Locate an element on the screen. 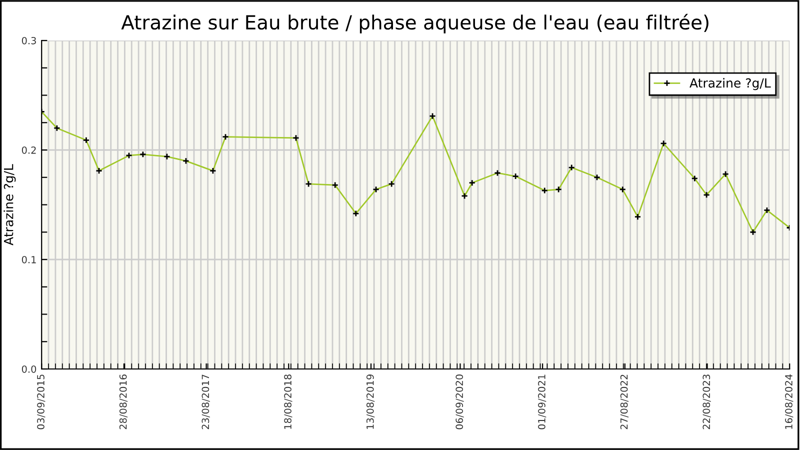  x-tick-label: 13/08/2019 is located at coordinates (370, 401).